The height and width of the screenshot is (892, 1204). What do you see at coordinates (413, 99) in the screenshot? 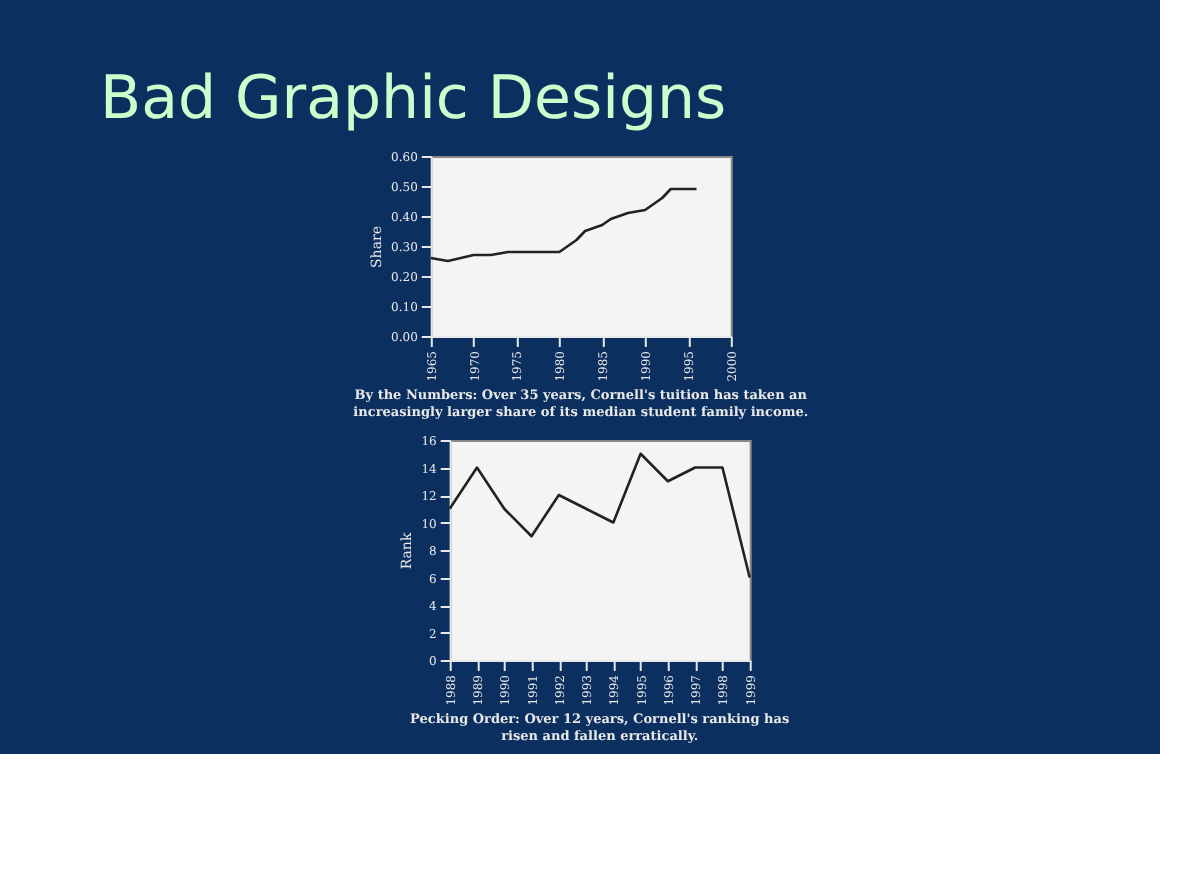
I see `chart-title: Bad Graphic Designs` at bounding box center [413, 99].